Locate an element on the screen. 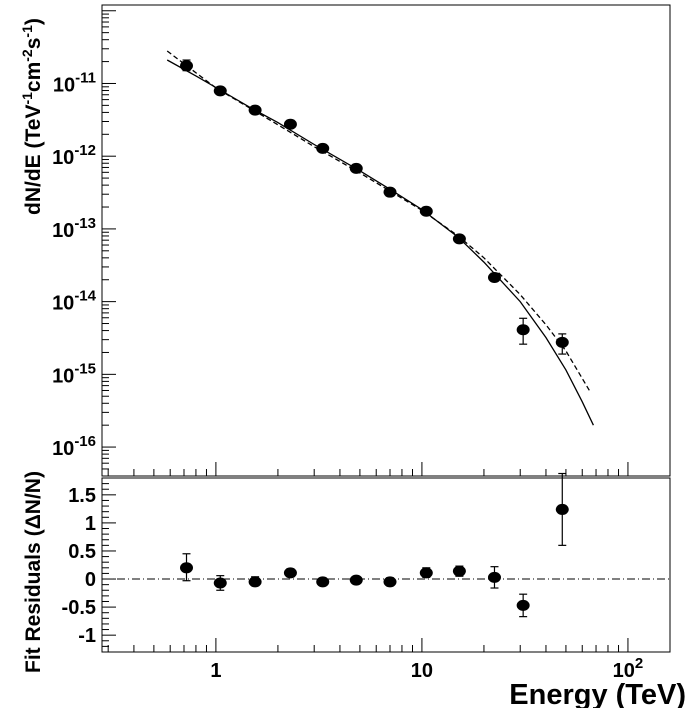  spectrum-y-tick-label: 10-15 is located at coordinates (74, 373).